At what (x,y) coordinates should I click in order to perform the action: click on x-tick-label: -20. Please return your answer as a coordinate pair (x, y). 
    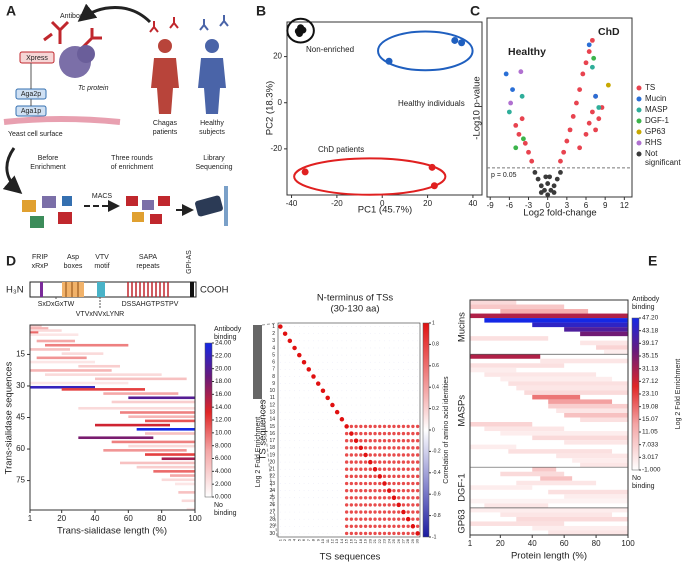
    Looking at the image, I should click on (337, 203).